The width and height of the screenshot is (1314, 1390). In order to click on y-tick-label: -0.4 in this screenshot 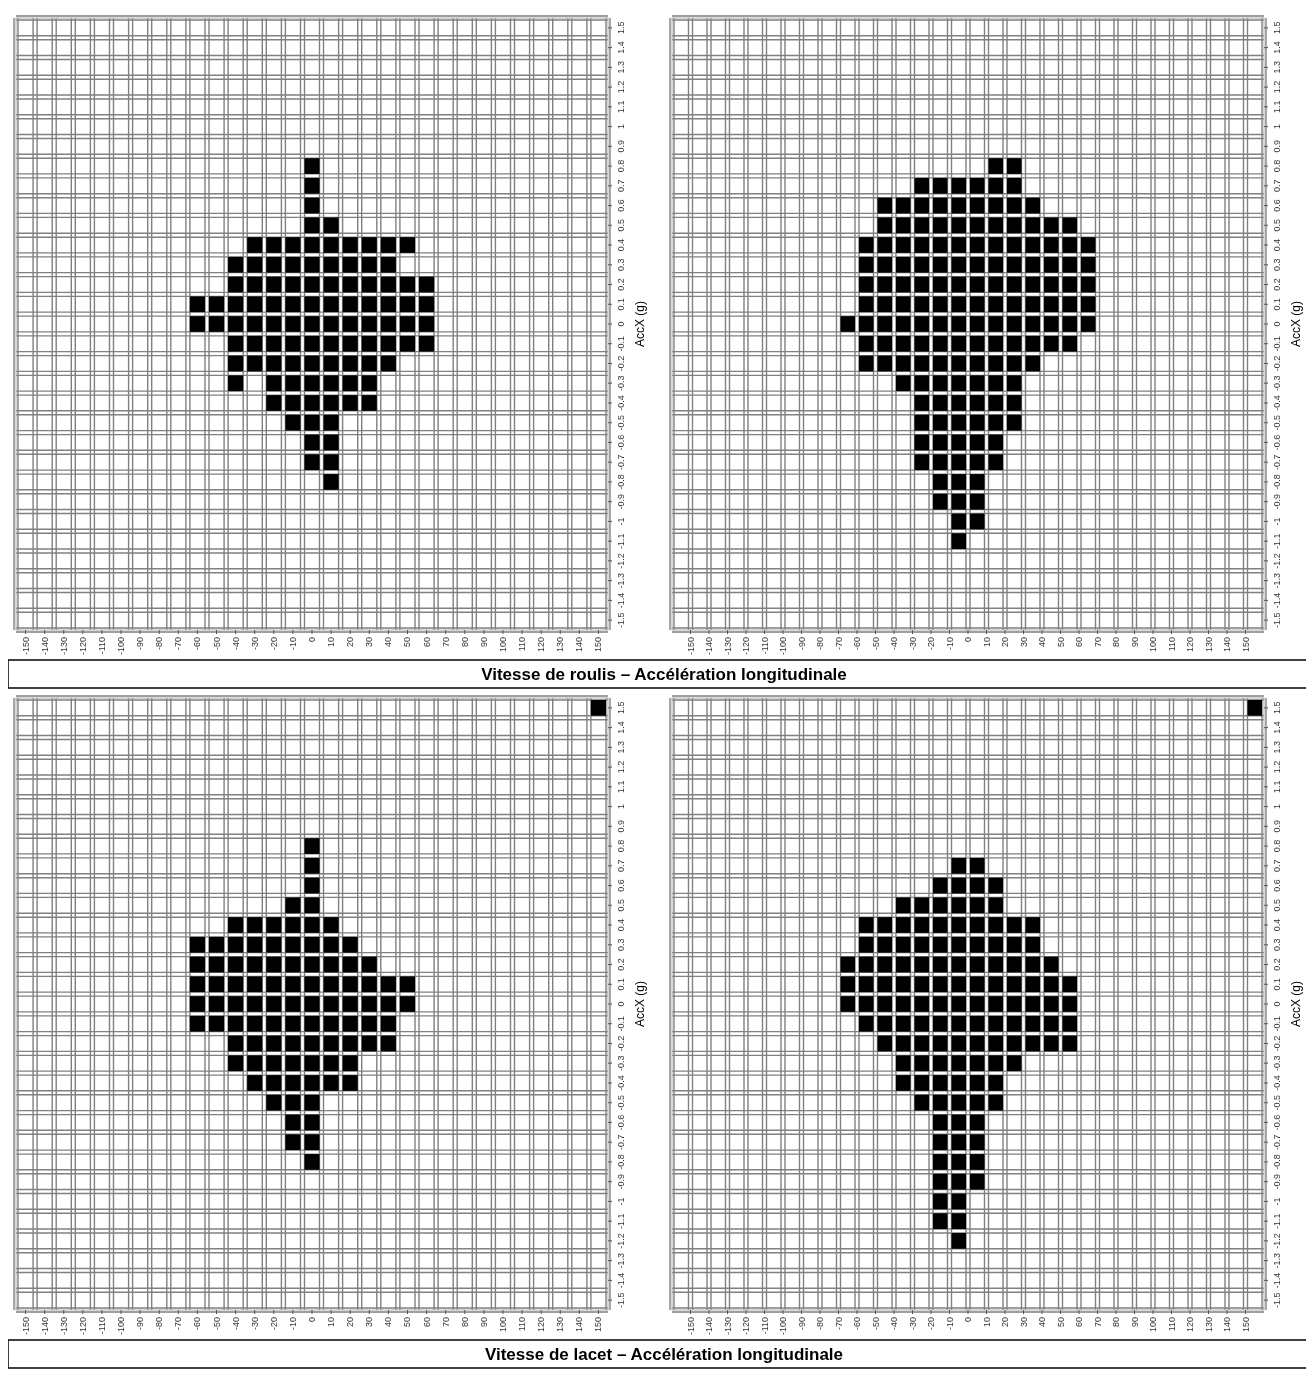, I will do `click(1277, 1083)`.